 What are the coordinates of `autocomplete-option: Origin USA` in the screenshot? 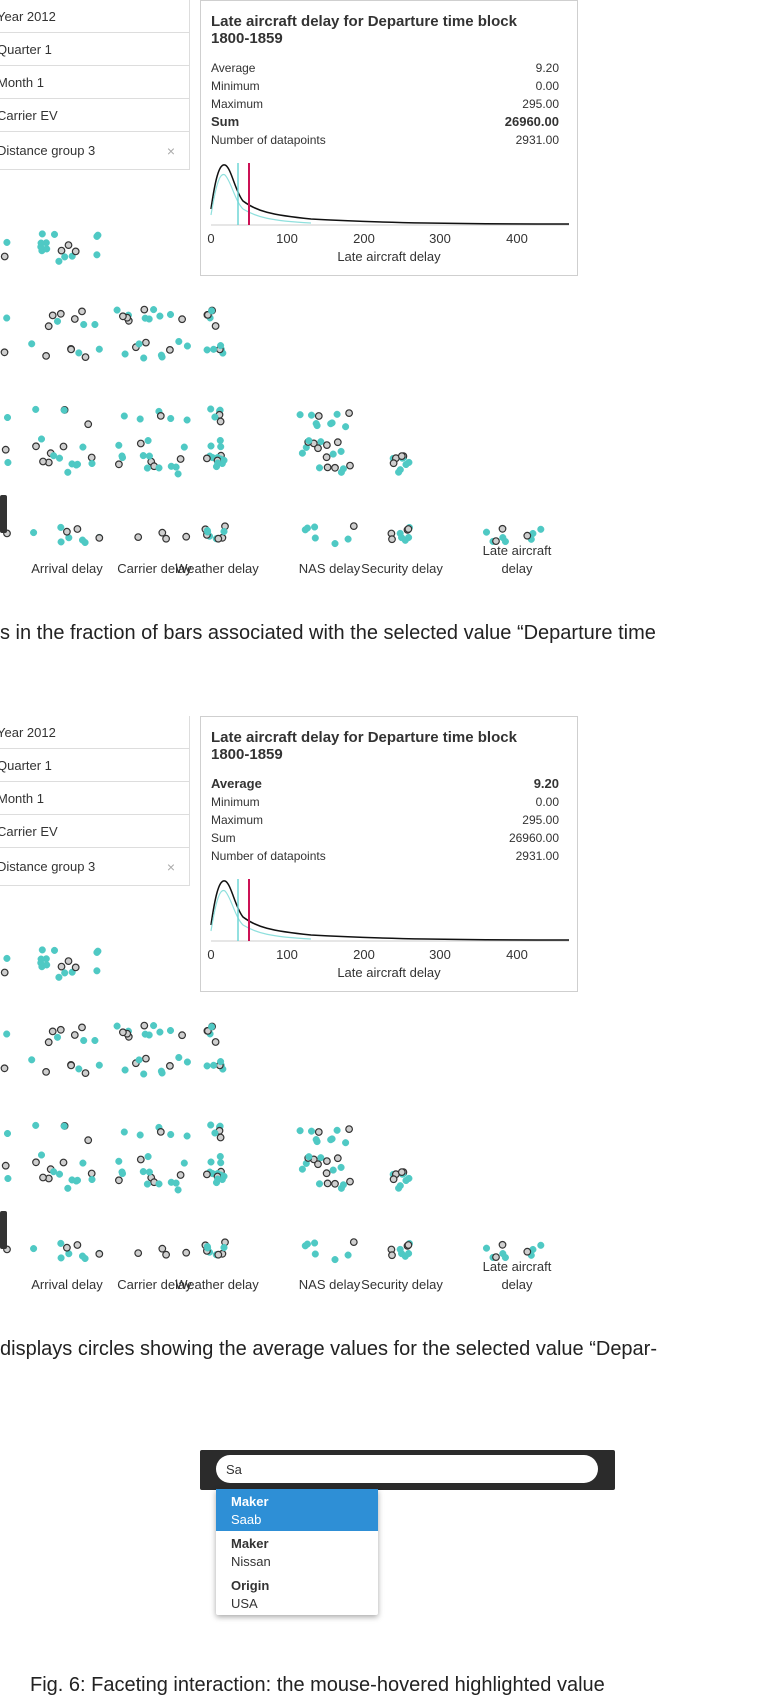 It's located at (250, 1594).